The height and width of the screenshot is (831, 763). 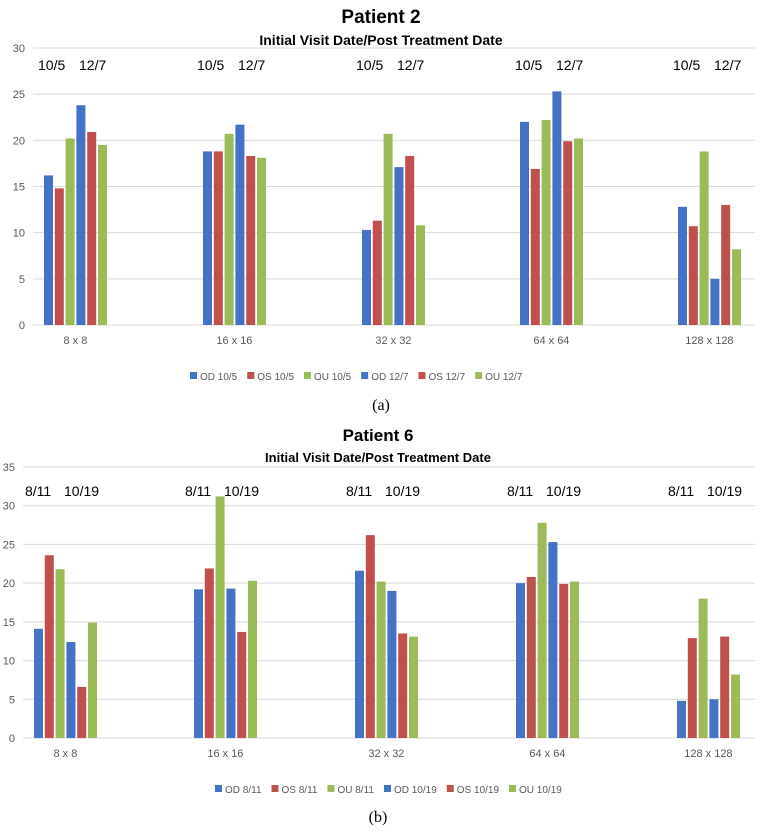 What do you see at coordinates (381, 405) in the screenshot?
I see `chart-a-caption: (a)` at bounding box center [381, 405].